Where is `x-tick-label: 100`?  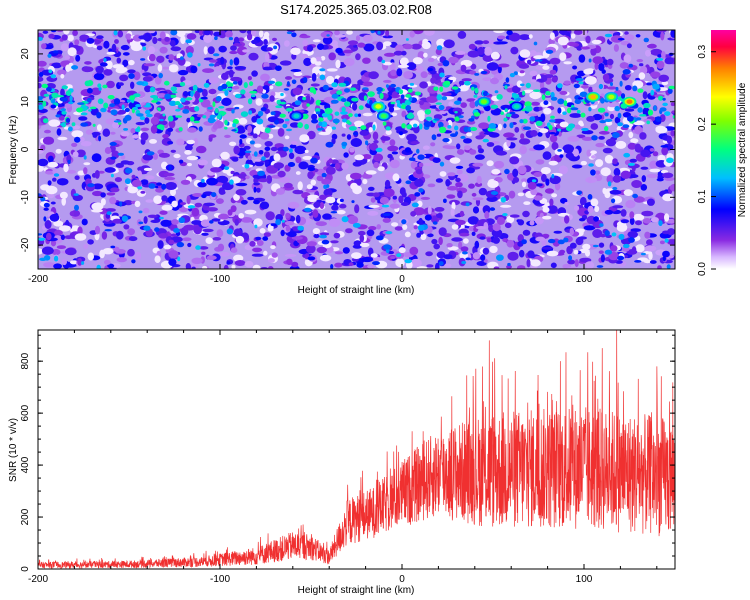
x-tick-label: 100 is located at coordinates (584, 579).